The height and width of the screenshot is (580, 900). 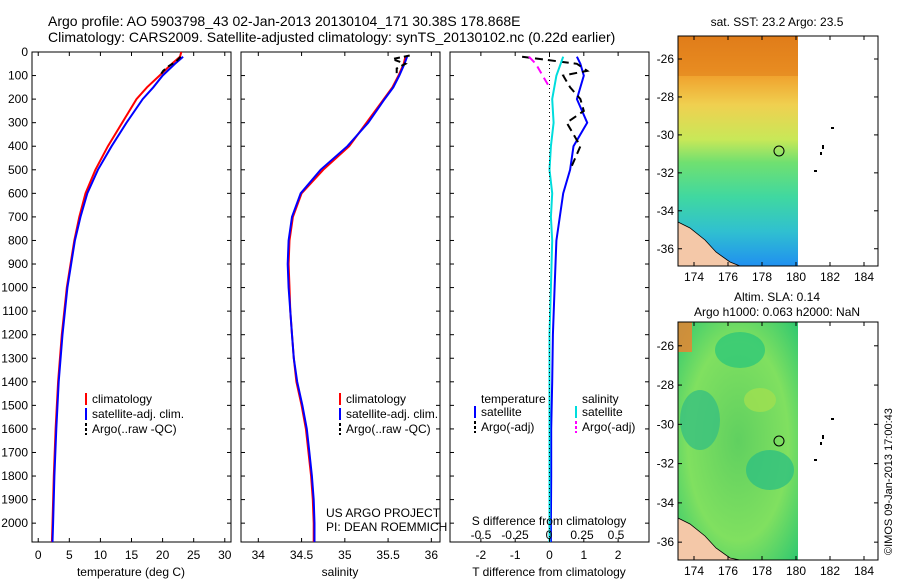 I want to click on salinity-xlabel: salinity, so click(x=340, y=572).